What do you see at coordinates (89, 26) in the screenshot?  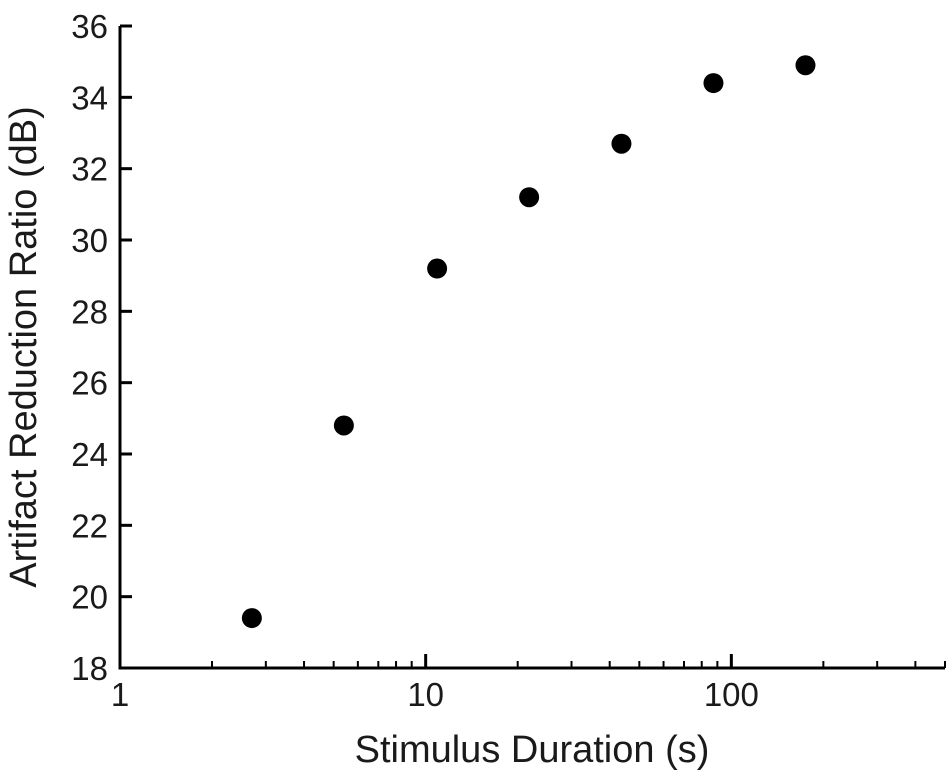 I see `y-tick-label: 36` at bounding box center [89, 26].